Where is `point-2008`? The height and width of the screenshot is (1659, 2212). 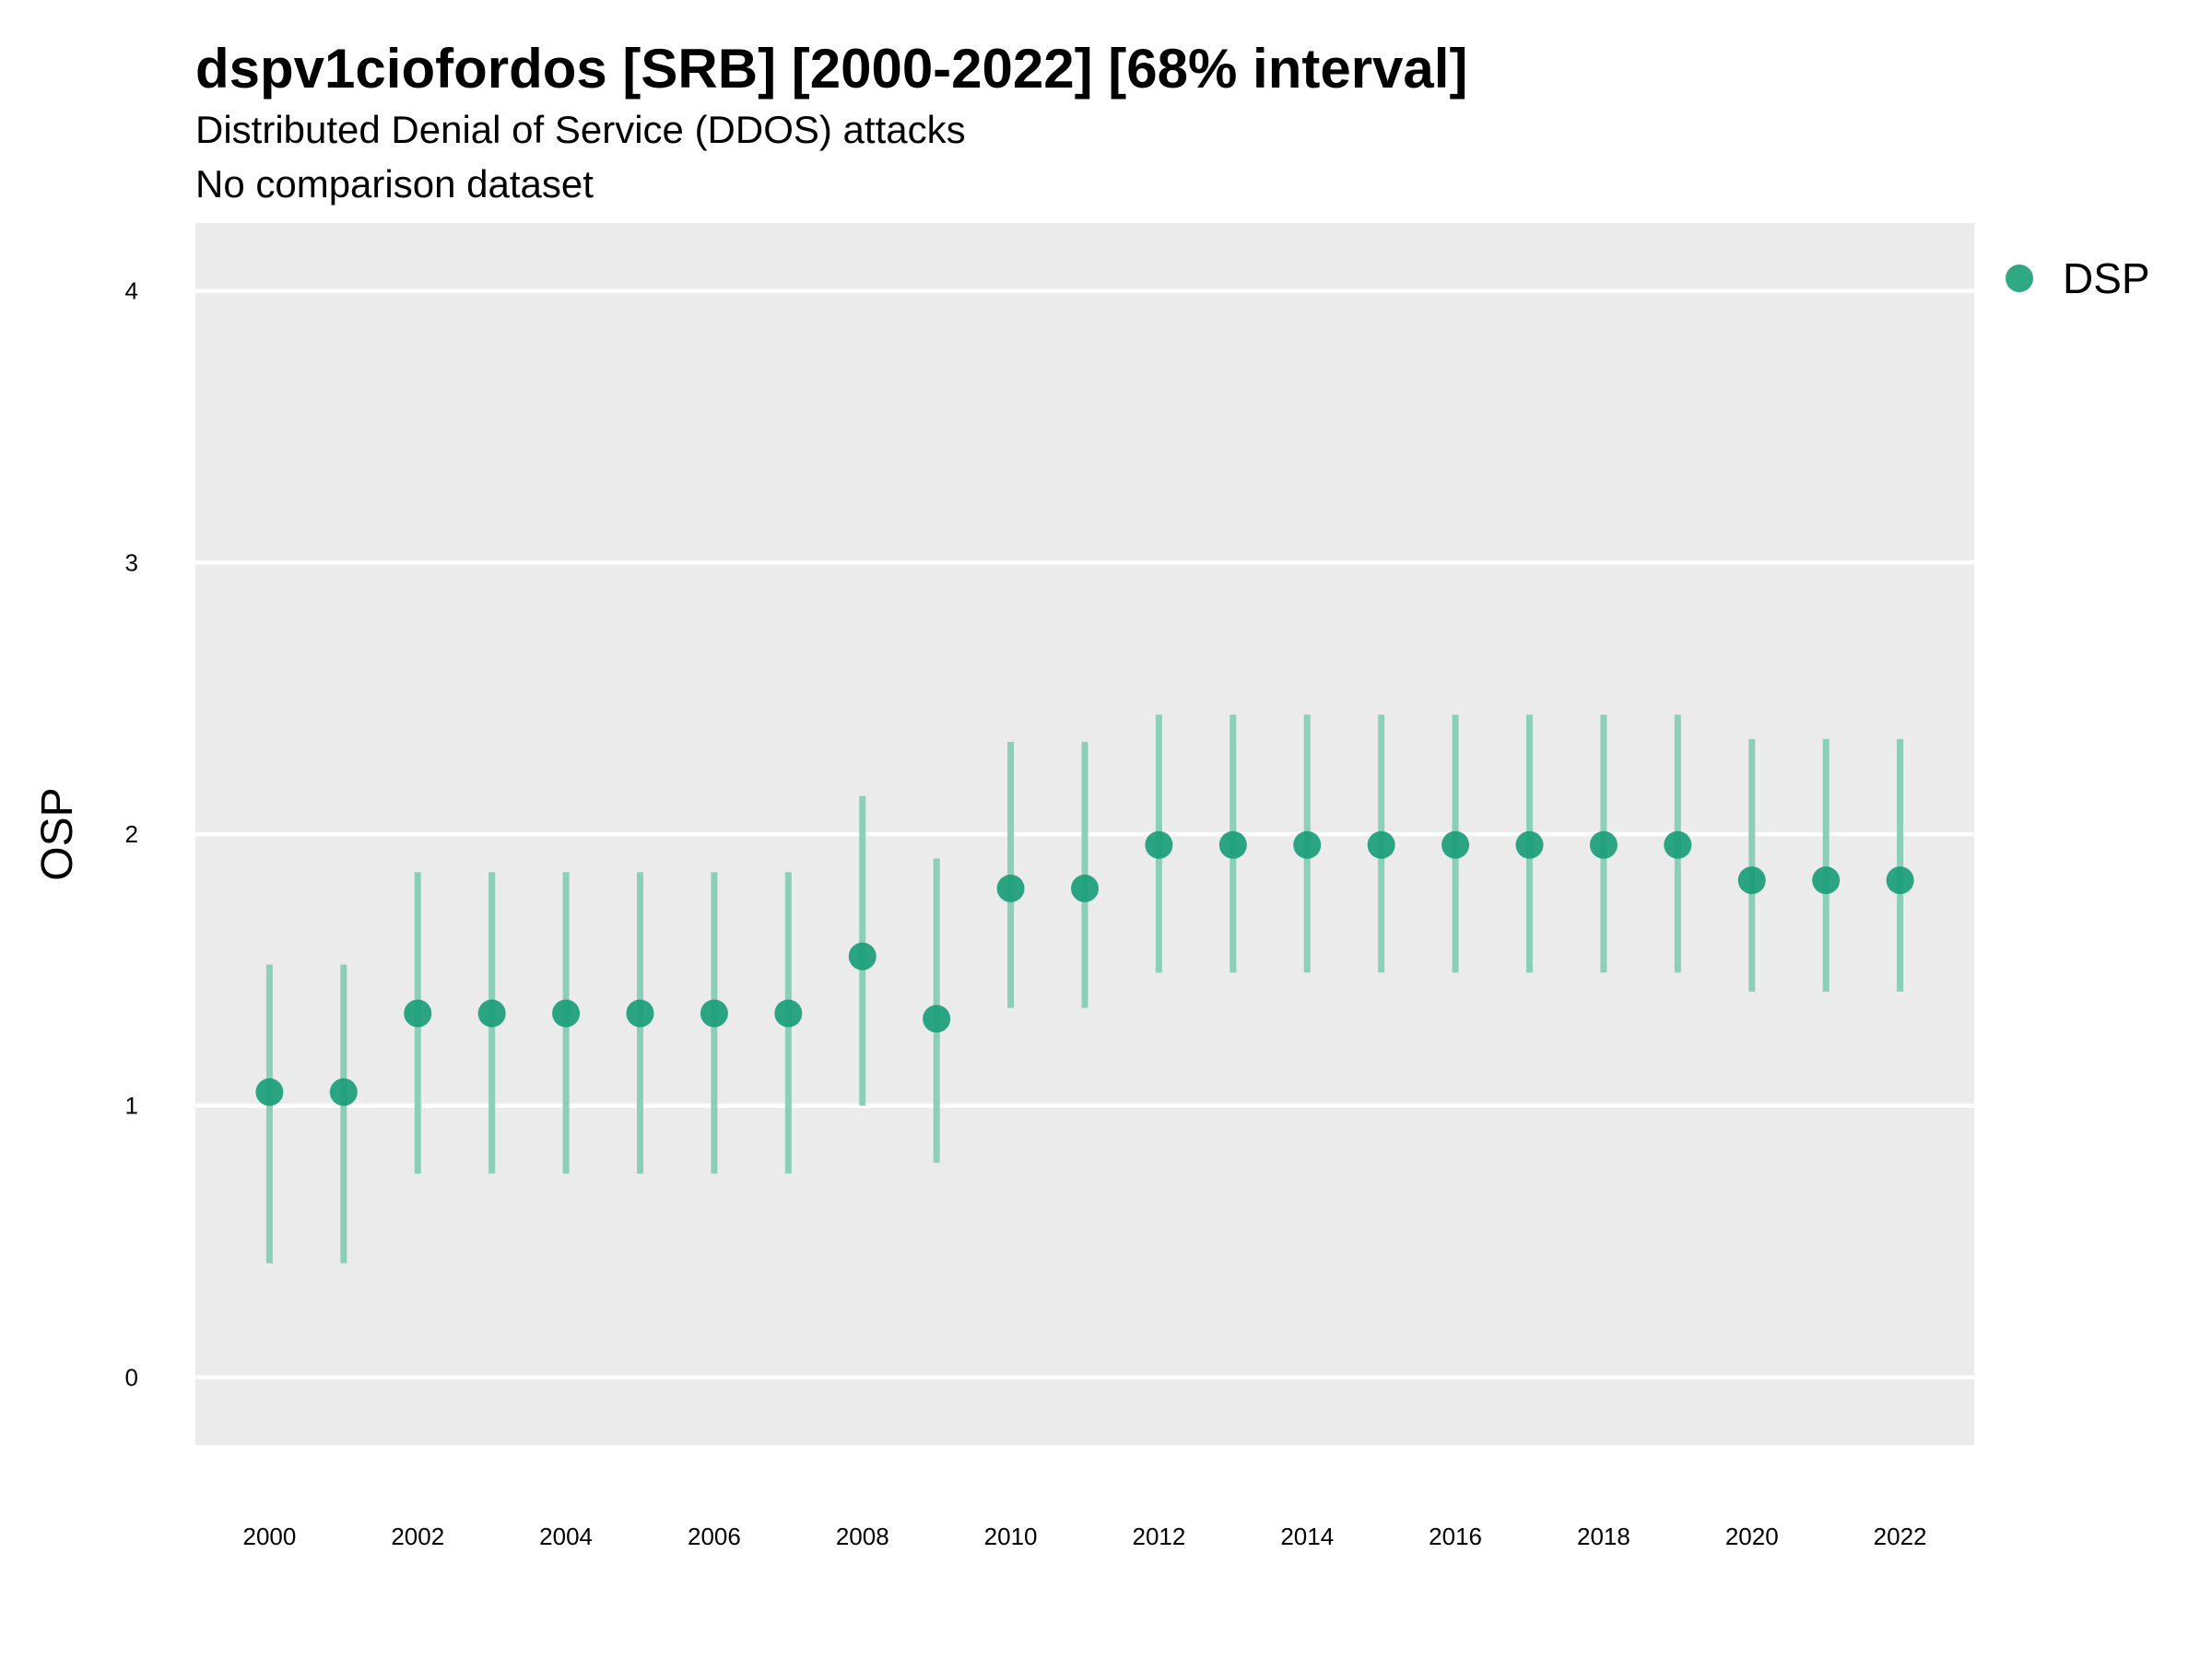
point-2008 is located at coordinates (862, 956).